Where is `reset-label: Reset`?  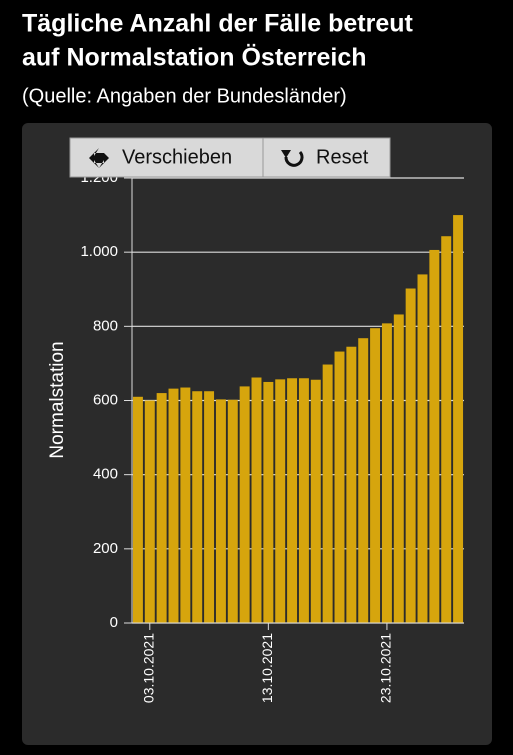 reset-label: Reset is located at coordinates (342, 157).